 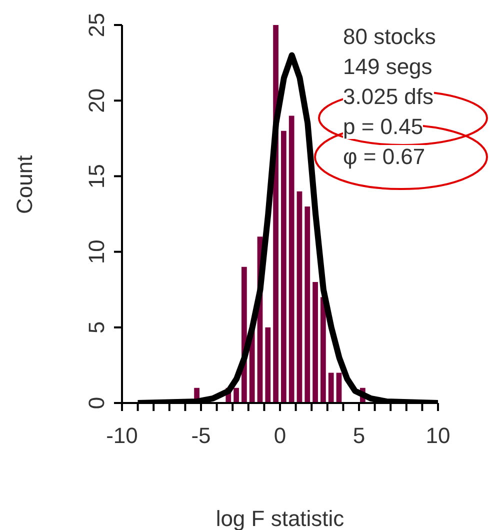 I want to click on annotation: p = 0.45, so click(x=383, y=126).